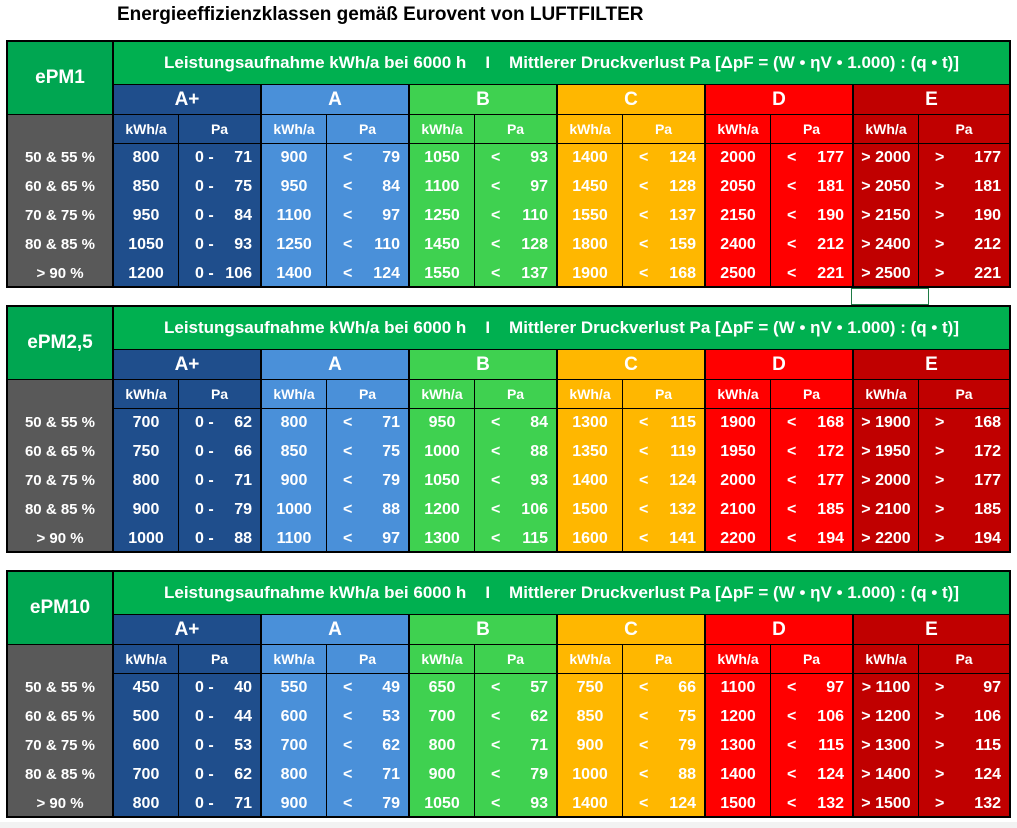 The width and height of the screenshot is (1017, 828). What do you see at coordinates (243, 157) in the screenshot?
I see `pa-number: 71` at bounding box center [243, 157].